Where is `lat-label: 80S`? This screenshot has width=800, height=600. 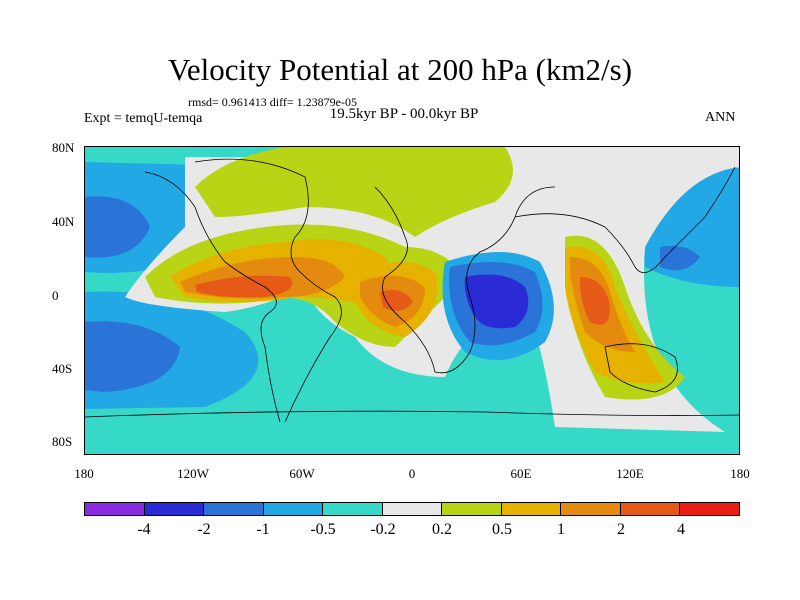 lat-label: 80S is located at coordinates (62, 441).